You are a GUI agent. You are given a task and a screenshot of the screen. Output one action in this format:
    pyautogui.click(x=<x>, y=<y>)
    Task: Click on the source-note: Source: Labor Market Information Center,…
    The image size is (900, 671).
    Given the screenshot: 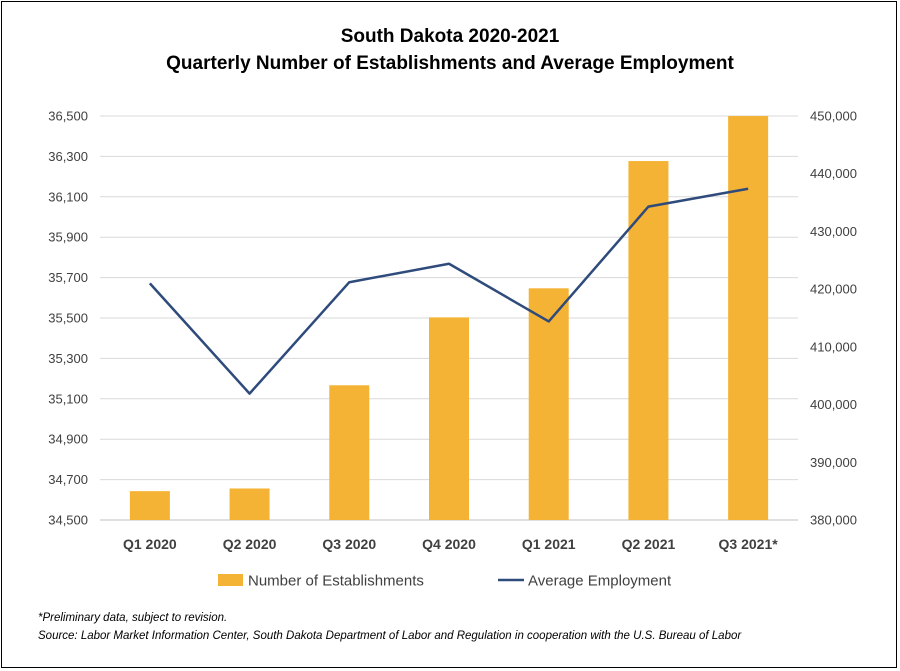 What is the action you would take?
    pyautogui.click(x=390, y=636)
    